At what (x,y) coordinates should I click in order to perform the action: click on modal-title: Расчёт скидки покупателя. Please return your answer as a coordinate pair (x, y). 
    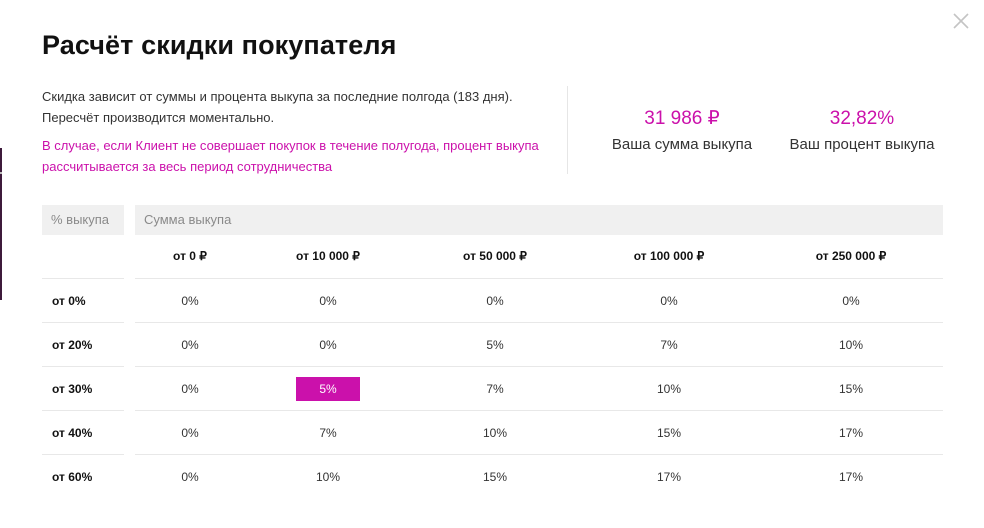
    Looking at the image, I should click on (219, 45).